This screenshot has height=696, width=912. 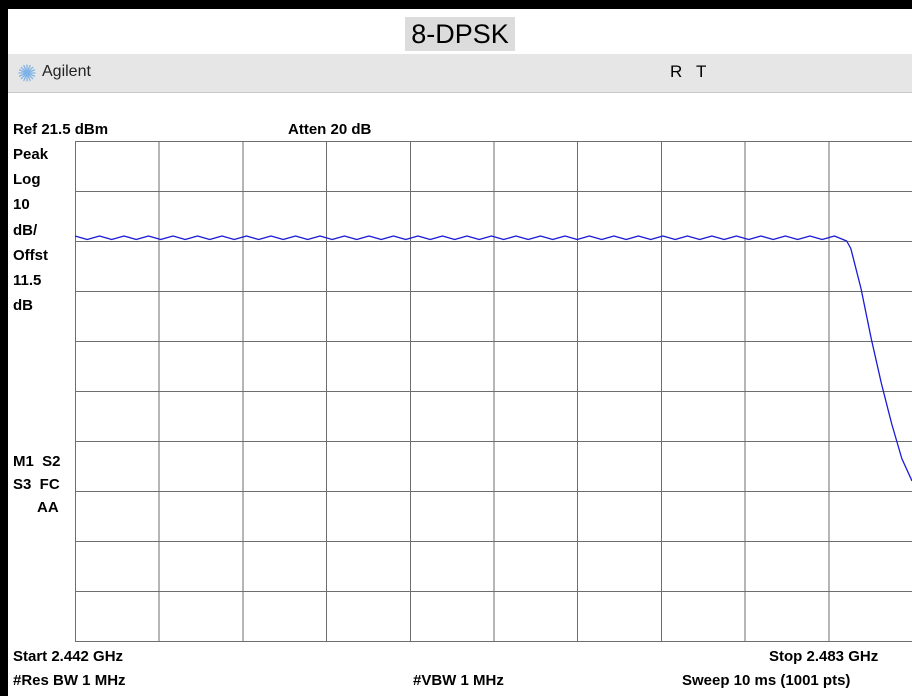 What do you see at coordinates (456, 4) in the screenshot?
I see `window-frame-top` at bounding box center [456, 4].